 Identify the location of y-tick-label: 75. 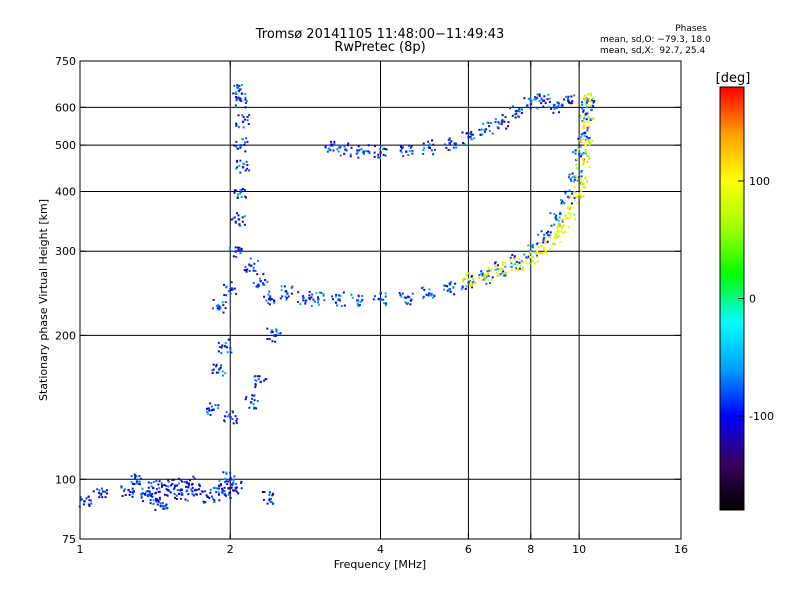
(69, 539).